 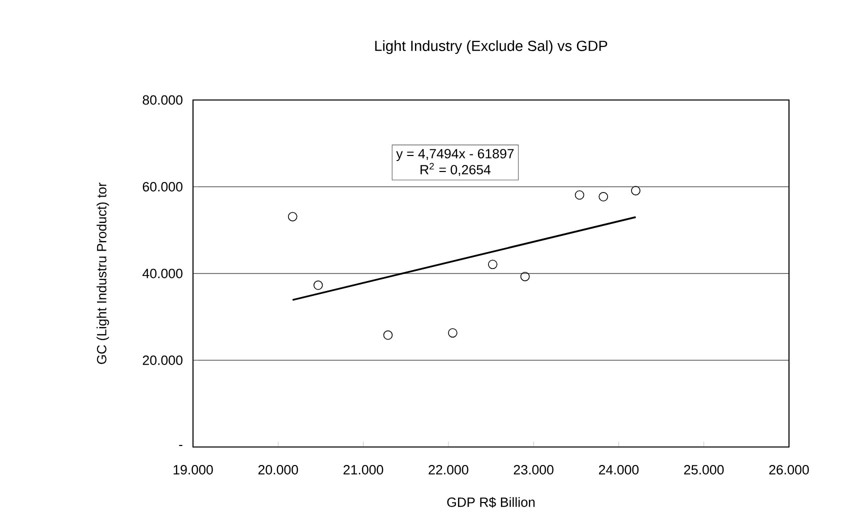 What do you see at coordinates (162, 187) in the screenshot?
I see `y-tick-label: 60.000` at bounding box center [162, 187].